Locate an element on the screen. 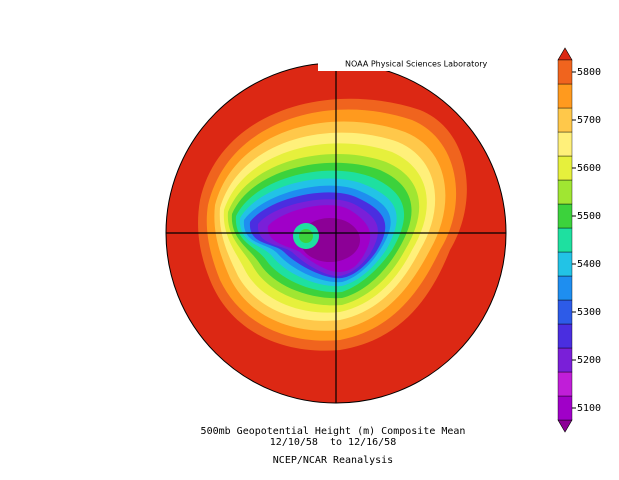 The height and width of the screenshot is (480, 619). footer-dates: 12/10/58 to 12/16/58 is located at coordinates (333, 442).